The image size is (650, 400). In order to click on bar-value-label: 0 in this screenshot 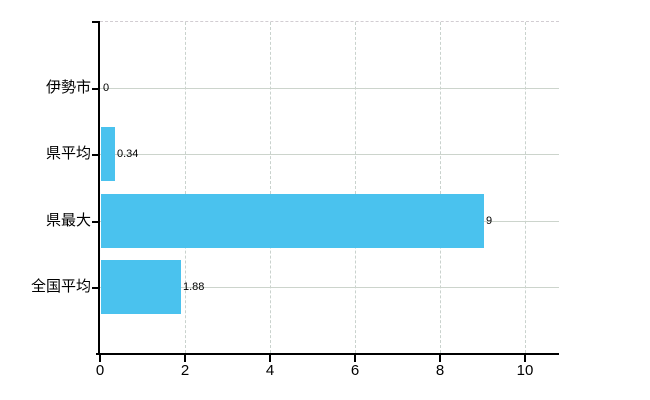, I will do `click(106, 88)`.